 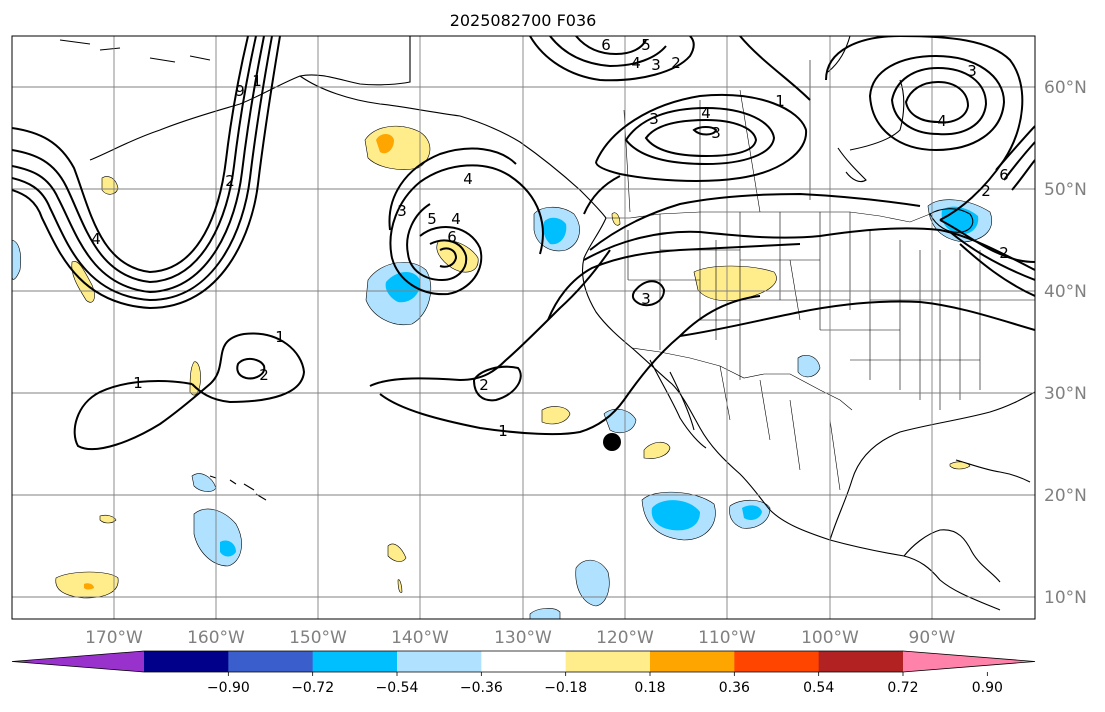 What do you see at coordinates (612, 442) in the screenshot?
I see `location-marker` at bounding box center [612, 442].